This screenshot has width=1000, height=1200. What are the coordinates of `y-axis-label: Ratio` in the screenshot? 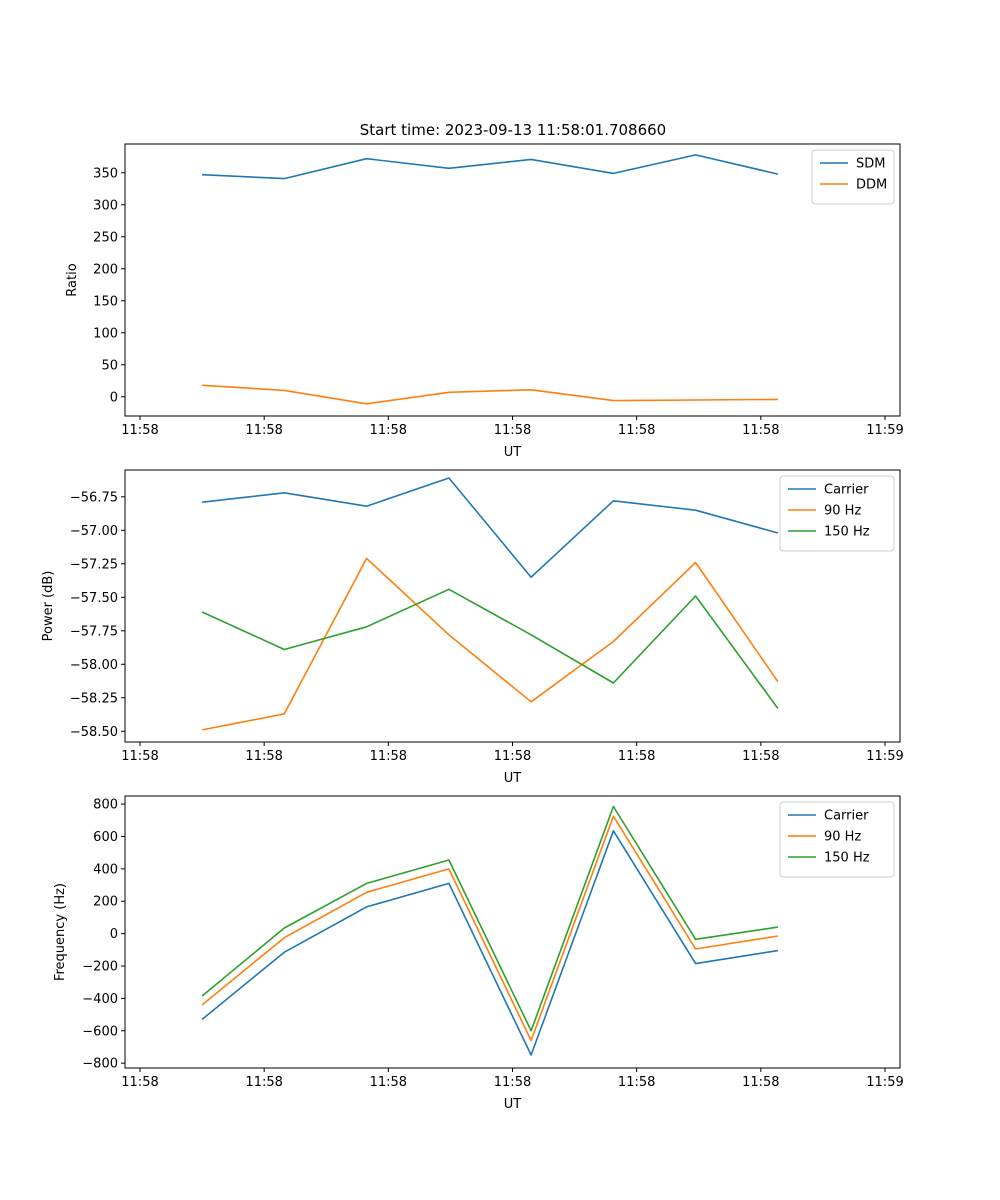 It's located at (72, 279).